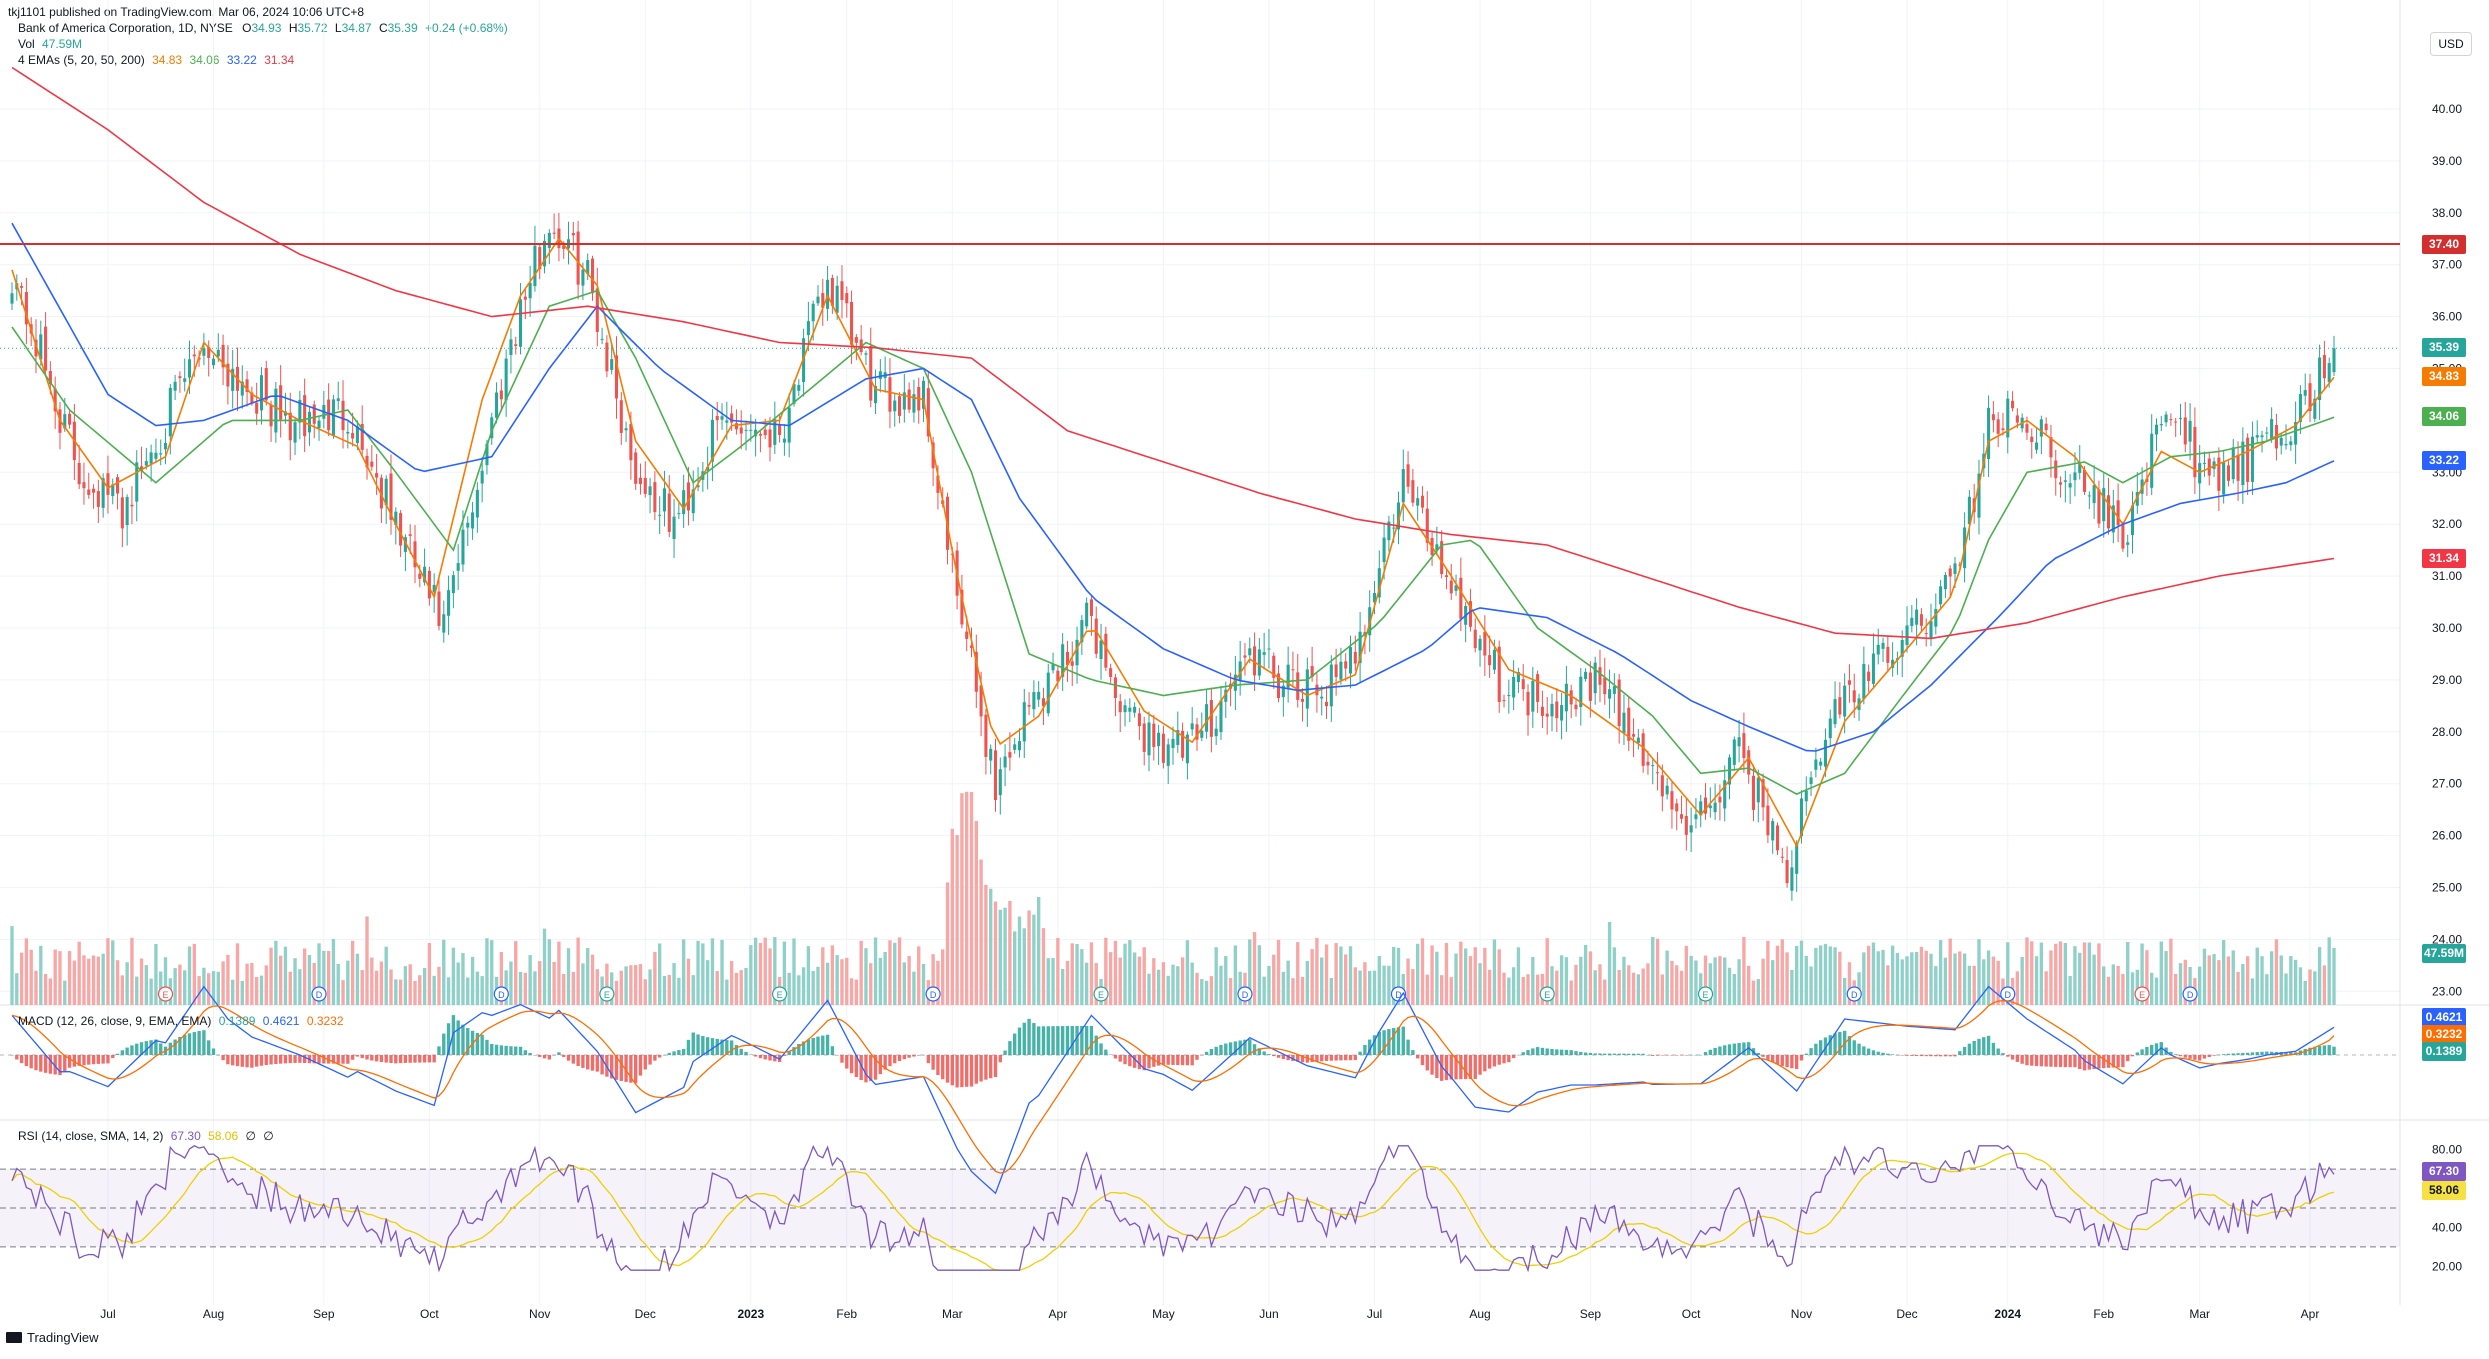 The width and height of the screenshot is (2489, 1359). Describe the element at coordinates (115, 1021) in the screenshot. I see `macd-label: MACD (12, 26, close, 9, EMA, EMA)` at that location.